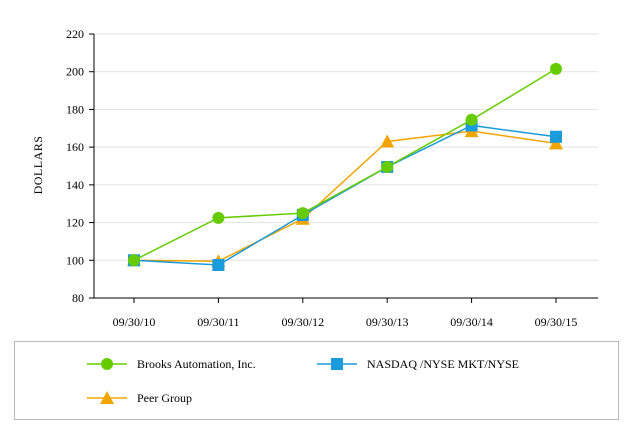  What do you see at coordinates (196, 363) in the screenshot?
I see `legend-label-brooks: Brooks Automation, Inc.` at bounding box center [196, 363].